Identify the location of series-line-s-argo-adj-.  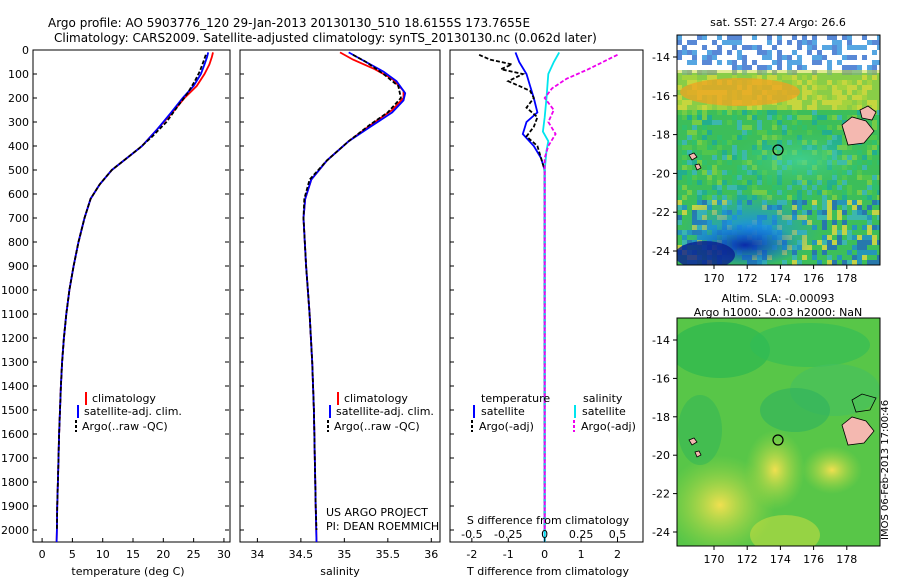
(580, 291).